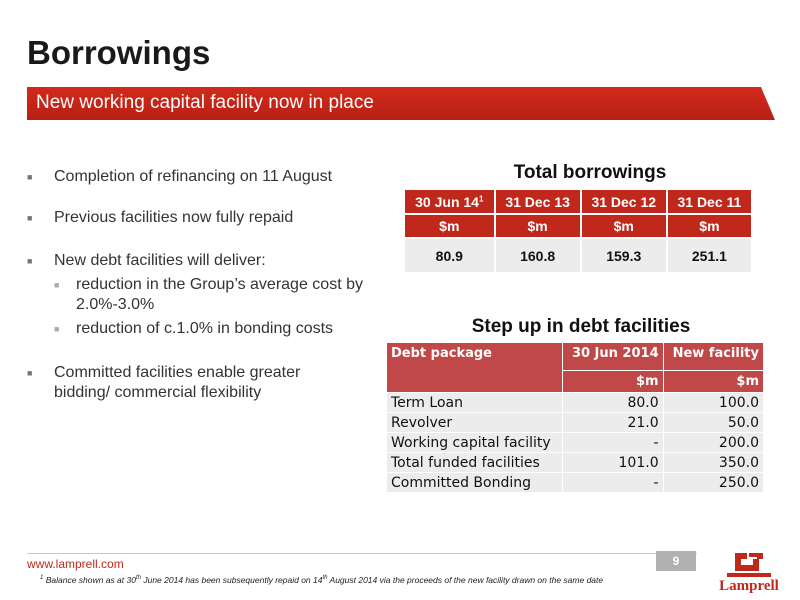 This screenshot has height=600, width=800. I want to click on table-cell: Term Loan, so click(474, 402).